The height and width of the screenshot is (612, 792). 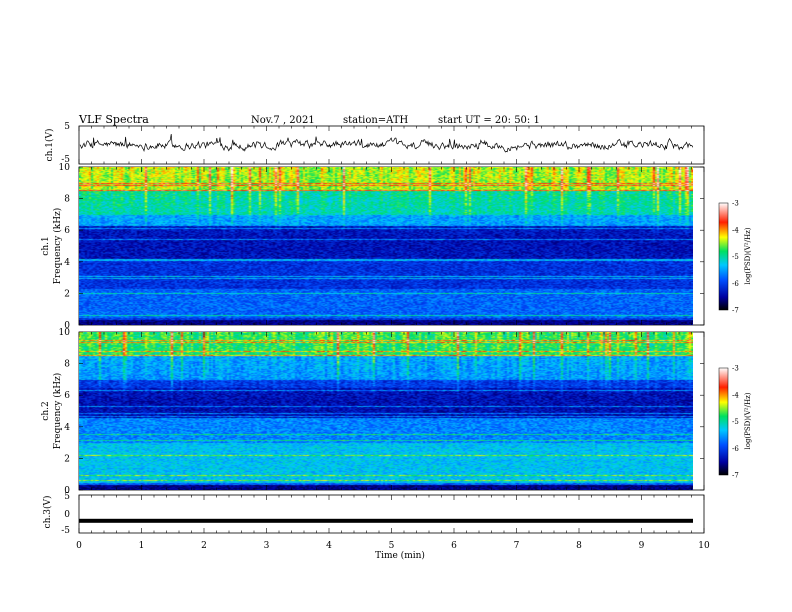 What do you see at coordinates (579, 546) in the screenshot?
I see `x-tick-label-8: 8` at bounding box center [579, 546].